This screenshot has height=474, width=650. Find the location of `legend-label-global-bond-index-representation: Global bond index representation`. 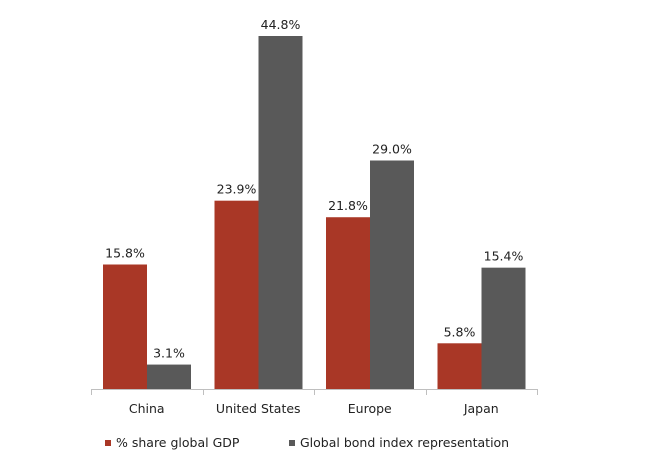

legend-label-global-bond-index-representation: Global bond index representation is located at coordinates (404, 442).